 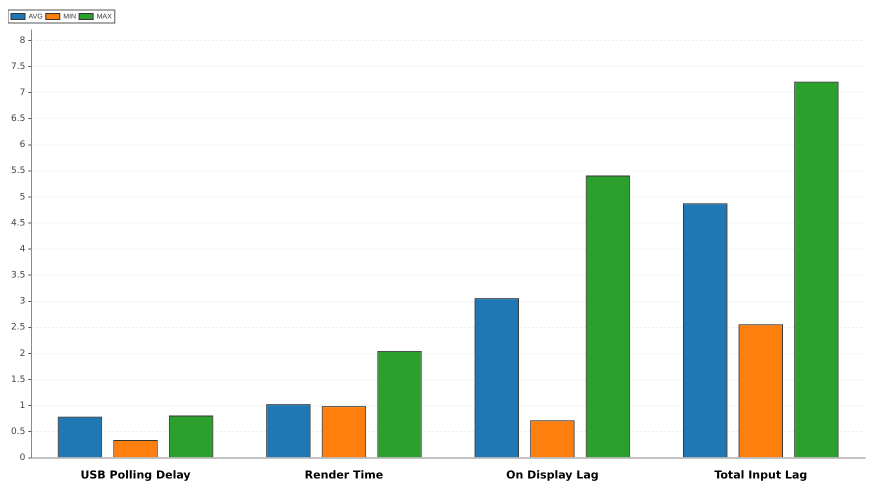 I want to click on y-tick-label: 0.5, so click(x=18, y=432).